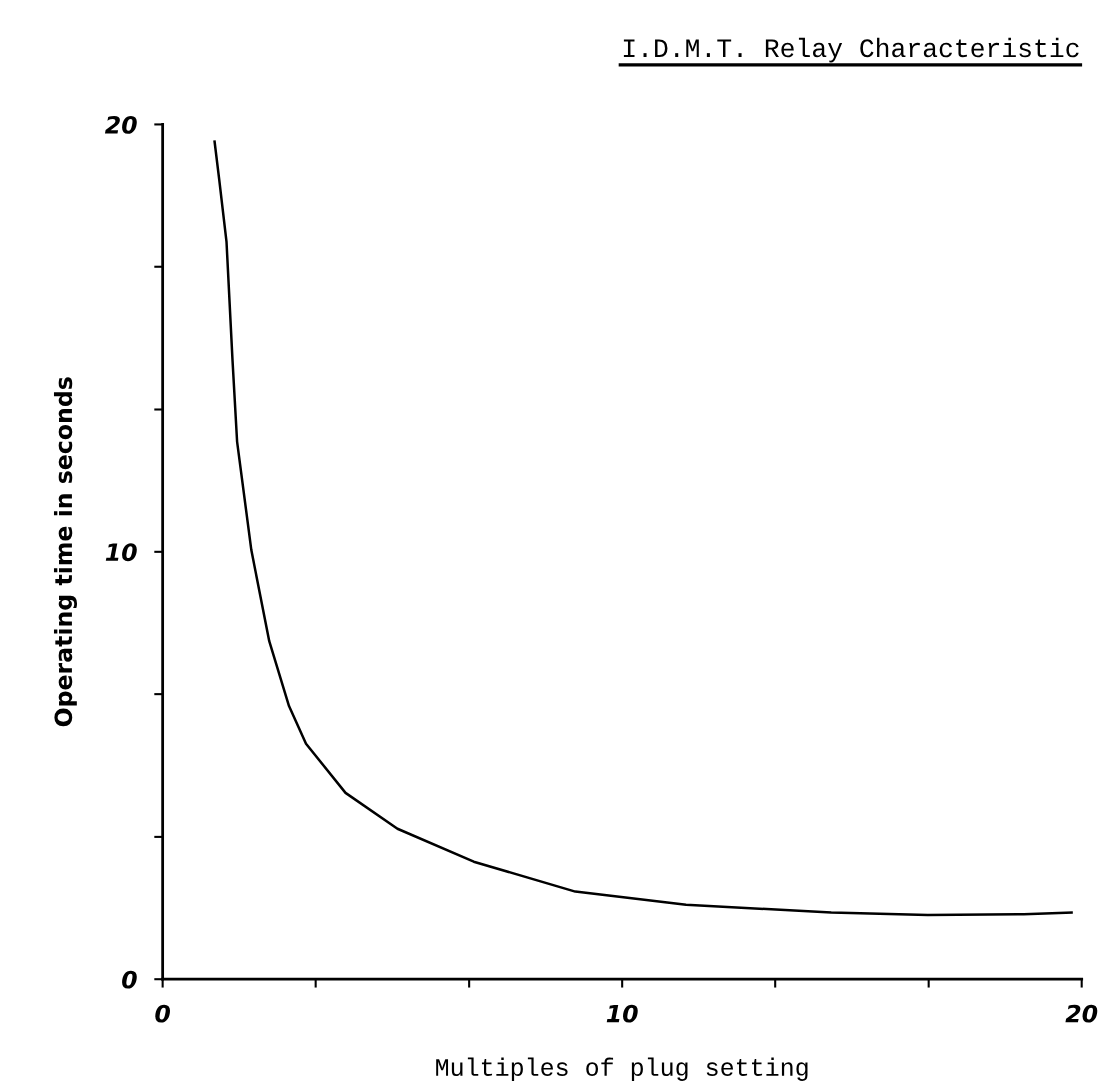  I want to click on y-tick-label: 0, so click(129, 979).